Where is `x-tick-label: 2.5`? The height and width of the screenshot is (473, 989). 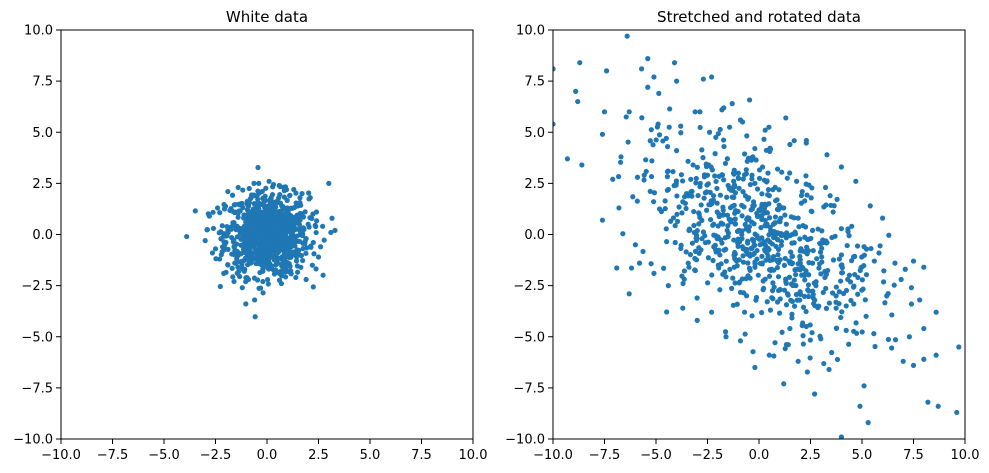 x-tick-label: 2.5 is located at coordinates (810, 455).